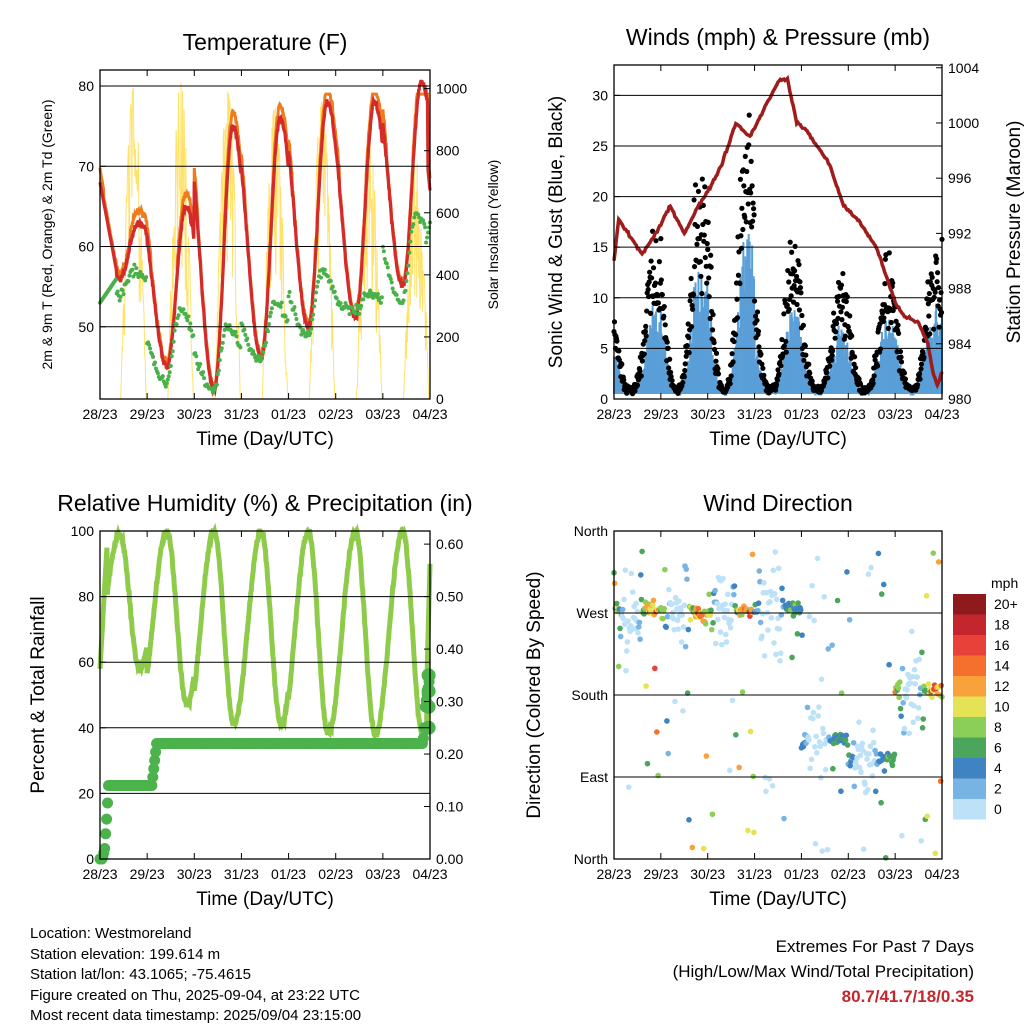 The width and height of the screenshot is (1024, 1027). What do you see at coordinates (1004, 583) in the screenshot?
I see `speed-legend-title: mph` at bounding box center [1004, 583].